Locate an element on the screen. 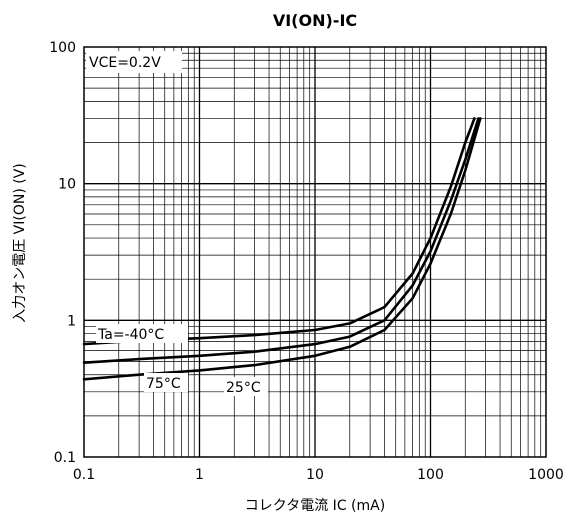 The width and height of the screenshot is (573, 519). y-tick-label: 100 is located at coordinates (62, 48).